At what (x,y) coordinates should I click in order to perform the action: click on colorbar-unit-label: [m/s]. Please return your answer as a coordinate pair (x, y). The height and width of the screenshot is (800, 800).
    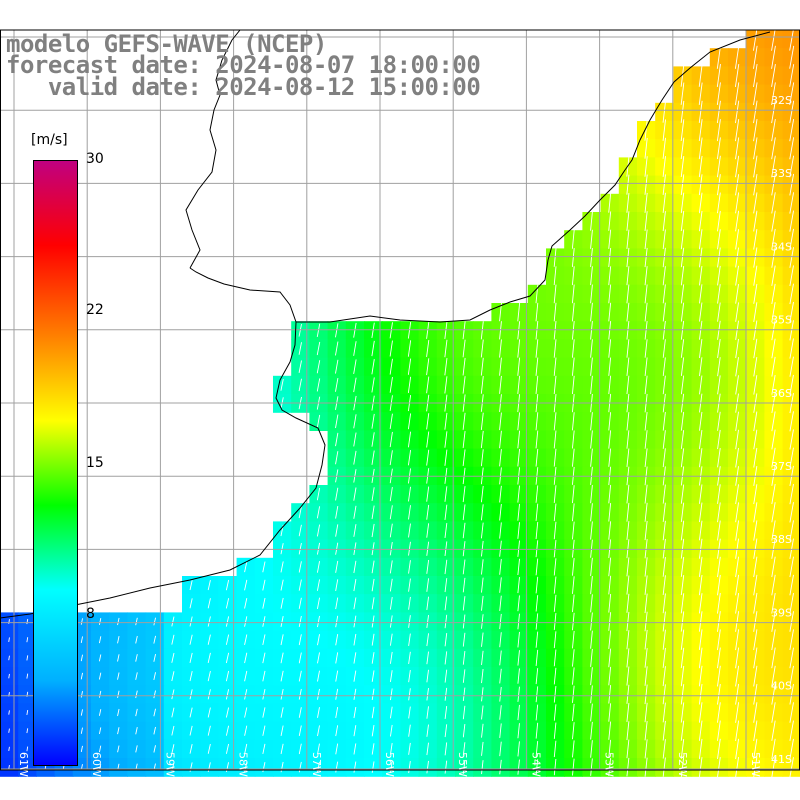
    Looking at the image, I should click on (49, 140).